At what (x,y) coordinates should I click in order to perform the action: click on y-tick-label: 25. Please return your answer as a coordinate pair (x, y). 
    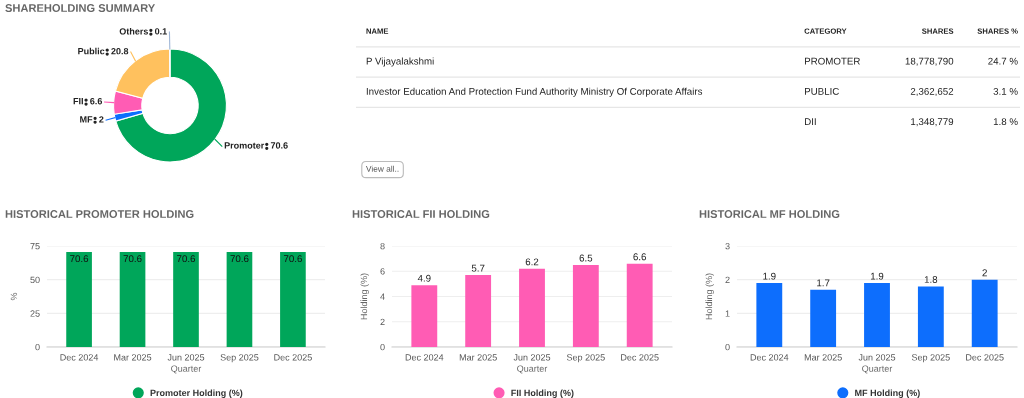
    Looking at the image, I should click on (35, 313).